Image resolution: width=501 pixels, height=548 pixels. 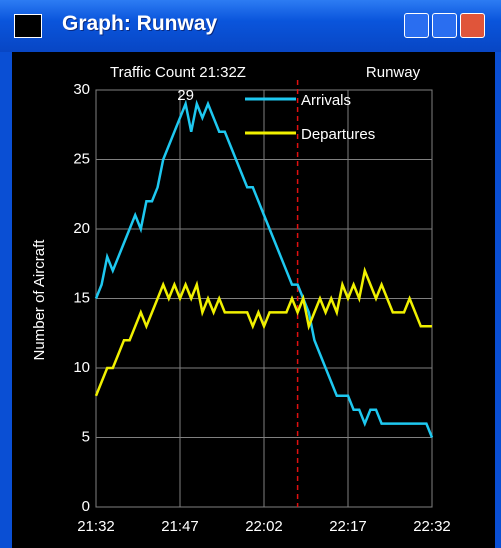 What do you see at coordinates (81, 228) in the screenshot?
I see `y-tick-label: 20` at bounding box center [81, 228].